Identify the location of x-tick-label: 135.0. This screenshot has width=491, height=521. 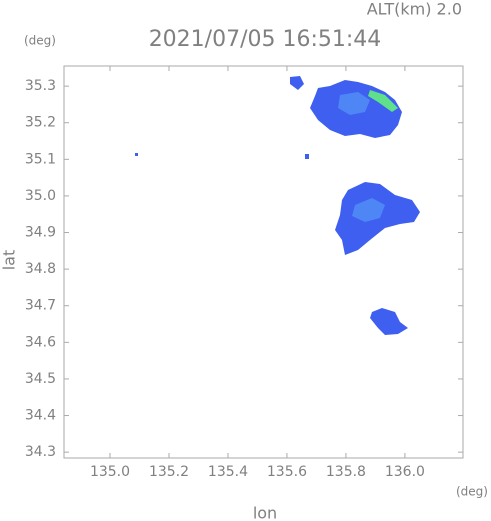
(110, 472).